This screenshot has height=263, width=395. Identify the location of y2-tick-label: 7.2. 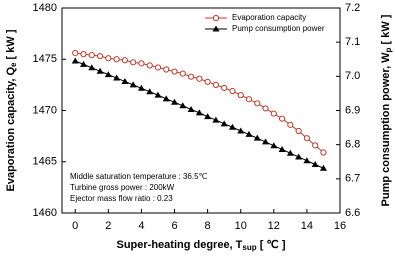
(352, 8).